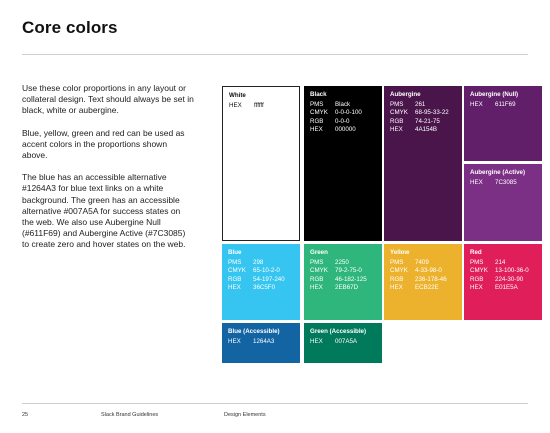 The image size is (550, 433). What do you see at coordinates (500, 262) in the screenshot?
I see `spec-value: 214` at bounding box center [500, 262].